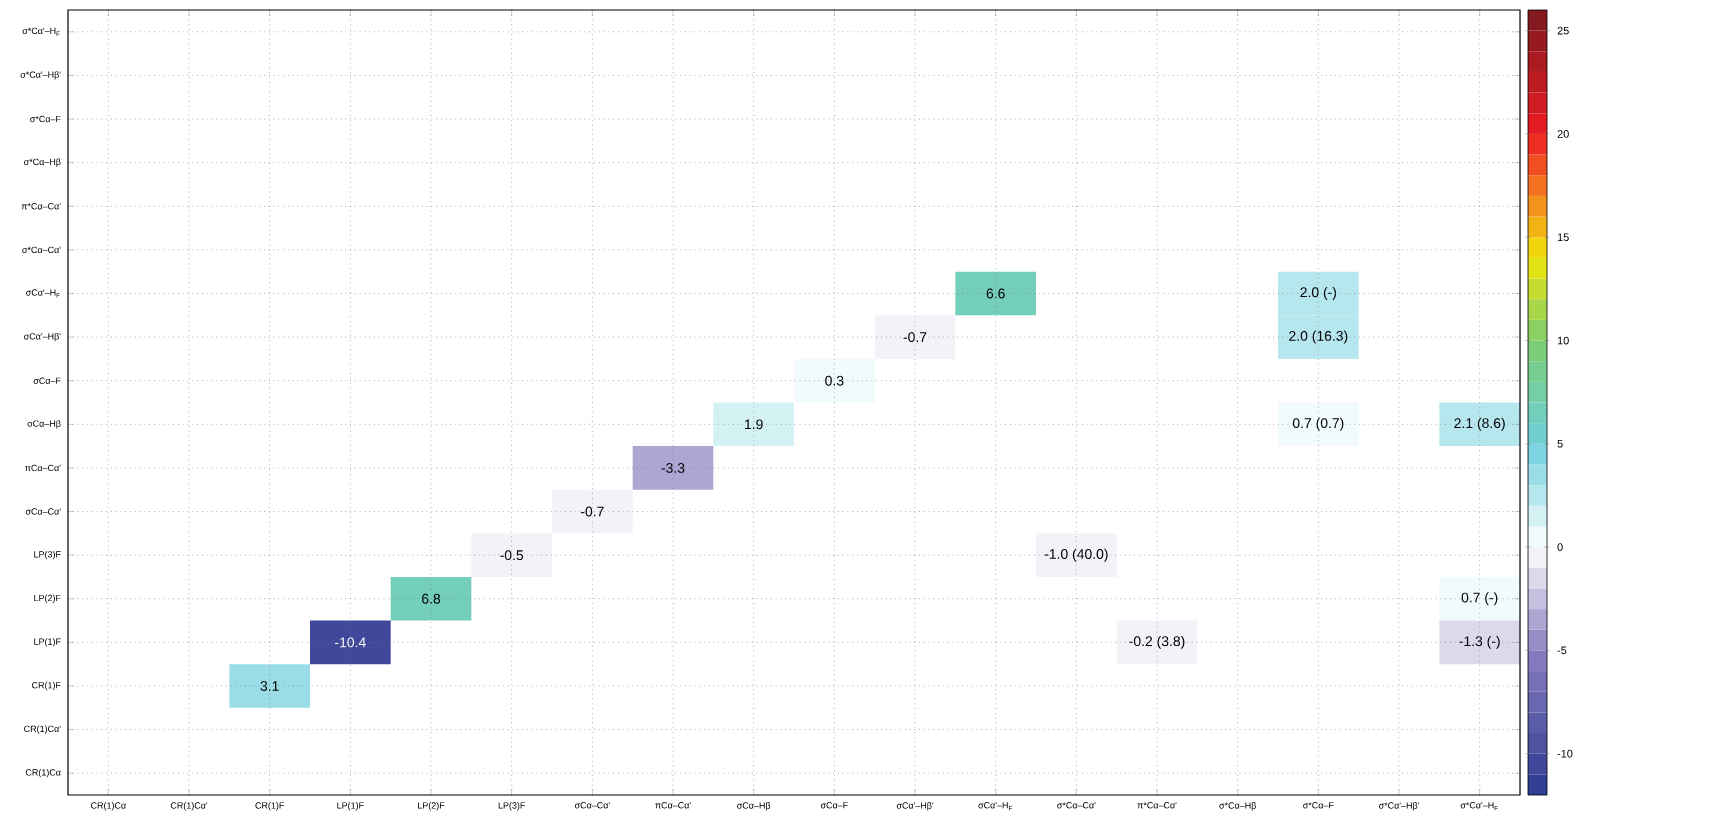 The image size is (1731, 839). Describe the element at coordinates (41, 250) in the screenshot. I see `y-tick-label: σ*Cα–Cα'` at that location.